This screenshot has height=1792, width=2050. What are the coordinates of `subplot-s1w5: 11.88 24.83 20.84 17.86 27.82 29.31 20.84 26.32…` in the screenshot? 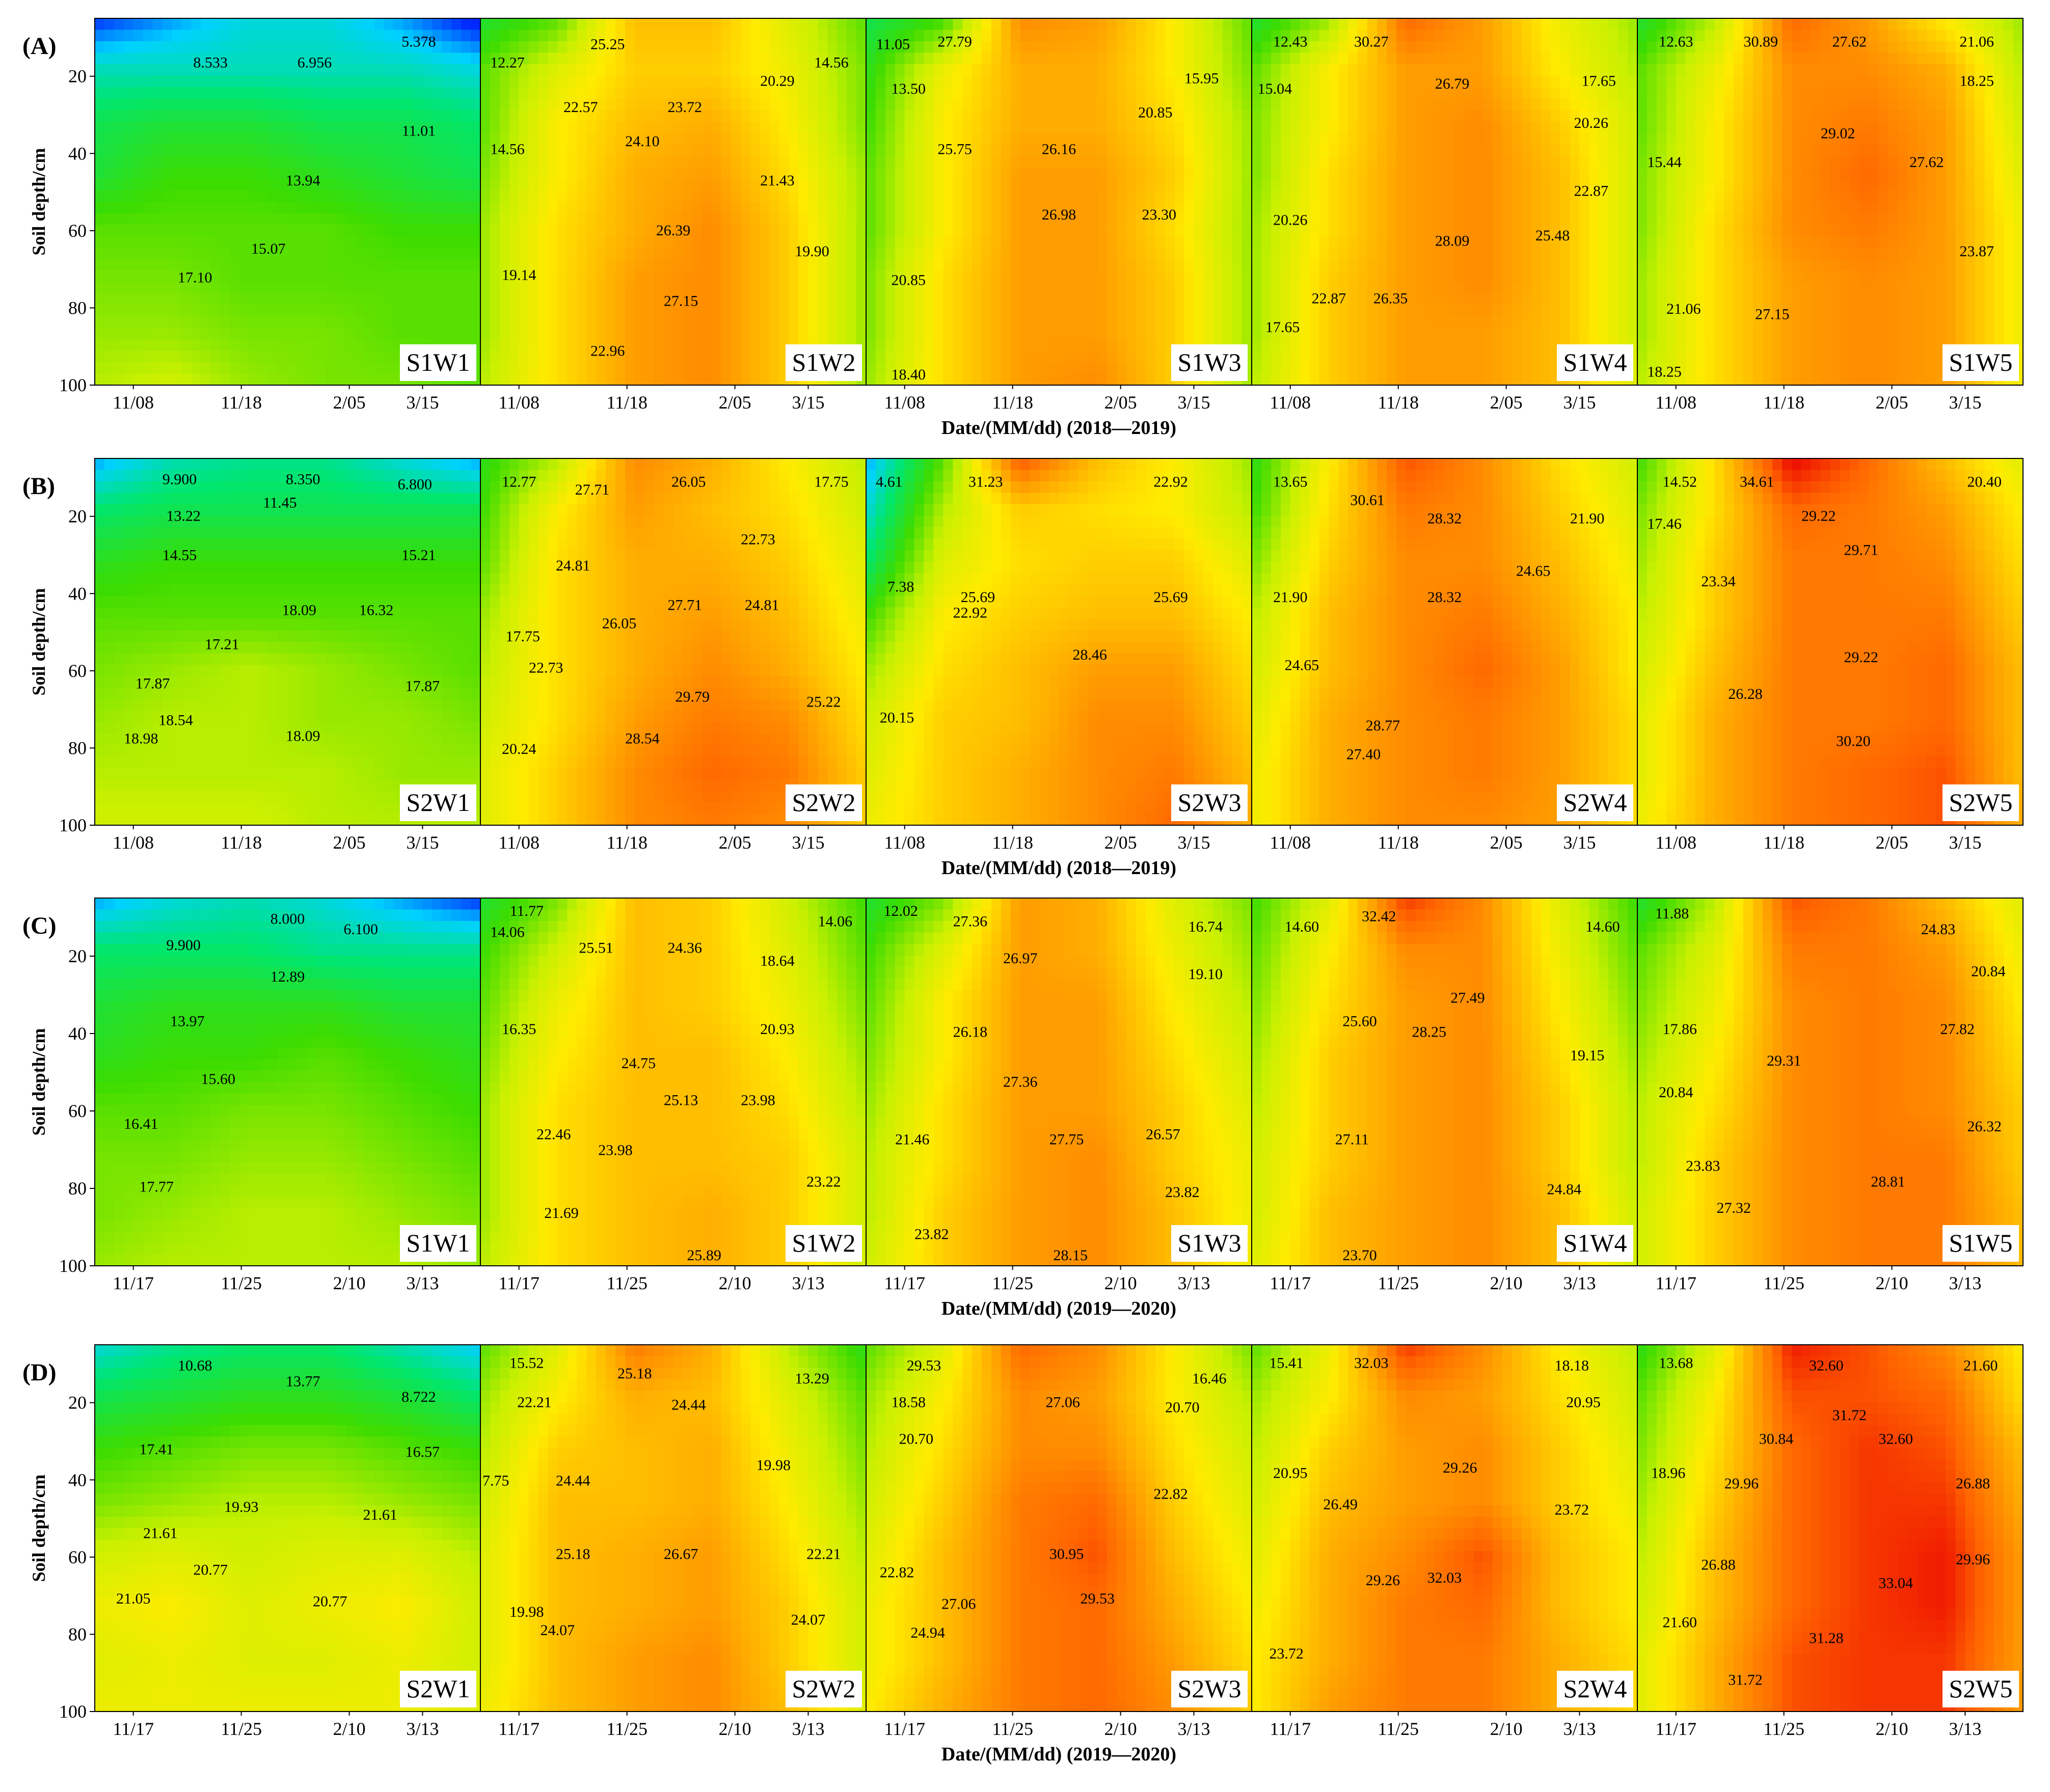 It's located at (1830, 1096).